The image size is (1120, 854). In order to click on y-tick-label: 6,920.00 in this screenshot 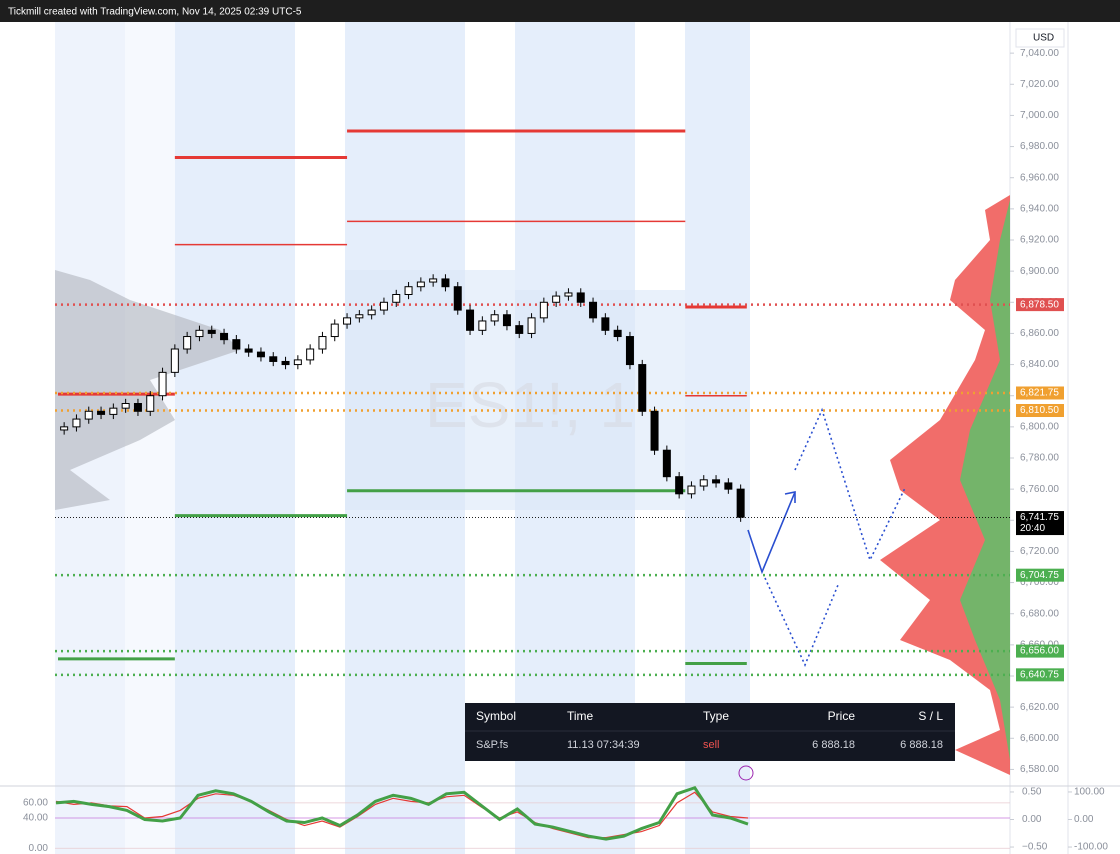, I will do `click(1039, 240)`.